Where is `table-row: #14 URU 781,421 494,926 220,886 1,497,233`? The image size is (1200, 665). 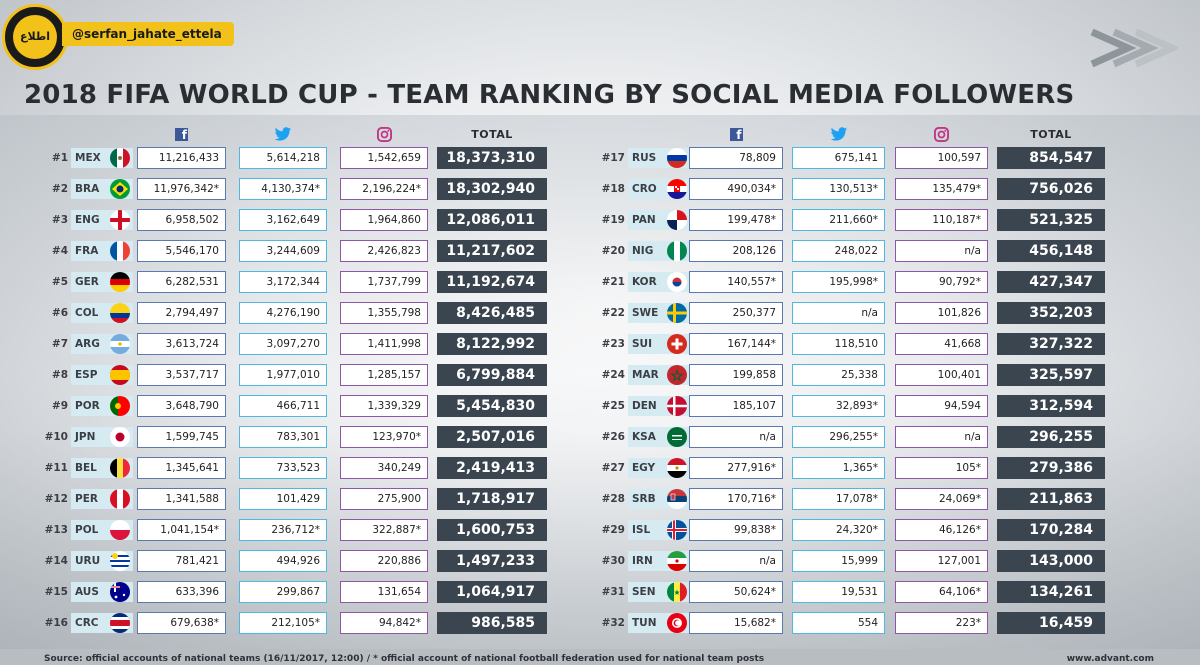 table-row: #14 URU 781,421 494,926 220,886 1,497,233 is located at coordinates (600, 561).